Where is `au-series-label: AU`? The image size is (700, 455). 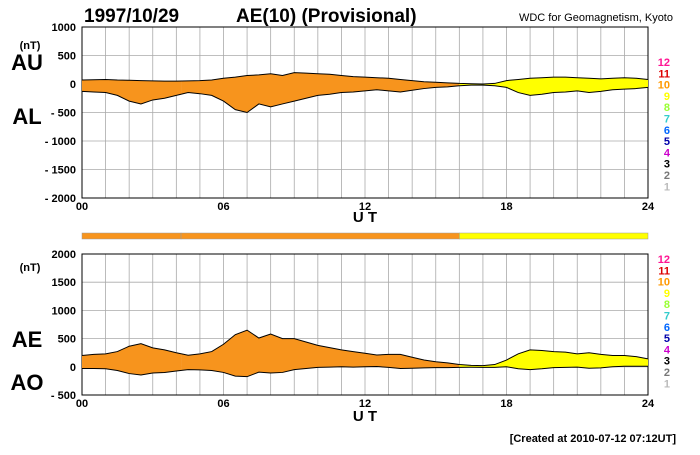
au-series-label: AU is located at coordinates (27, 62).